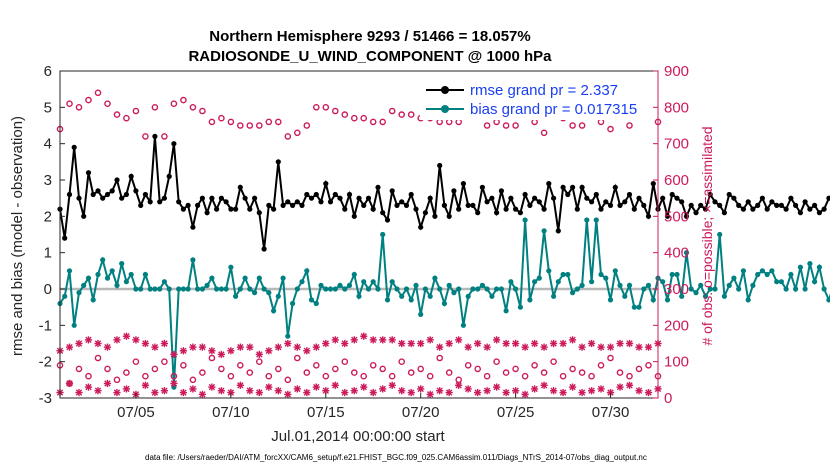  I want to click on left-tick-label: 4, so click(48, 144).